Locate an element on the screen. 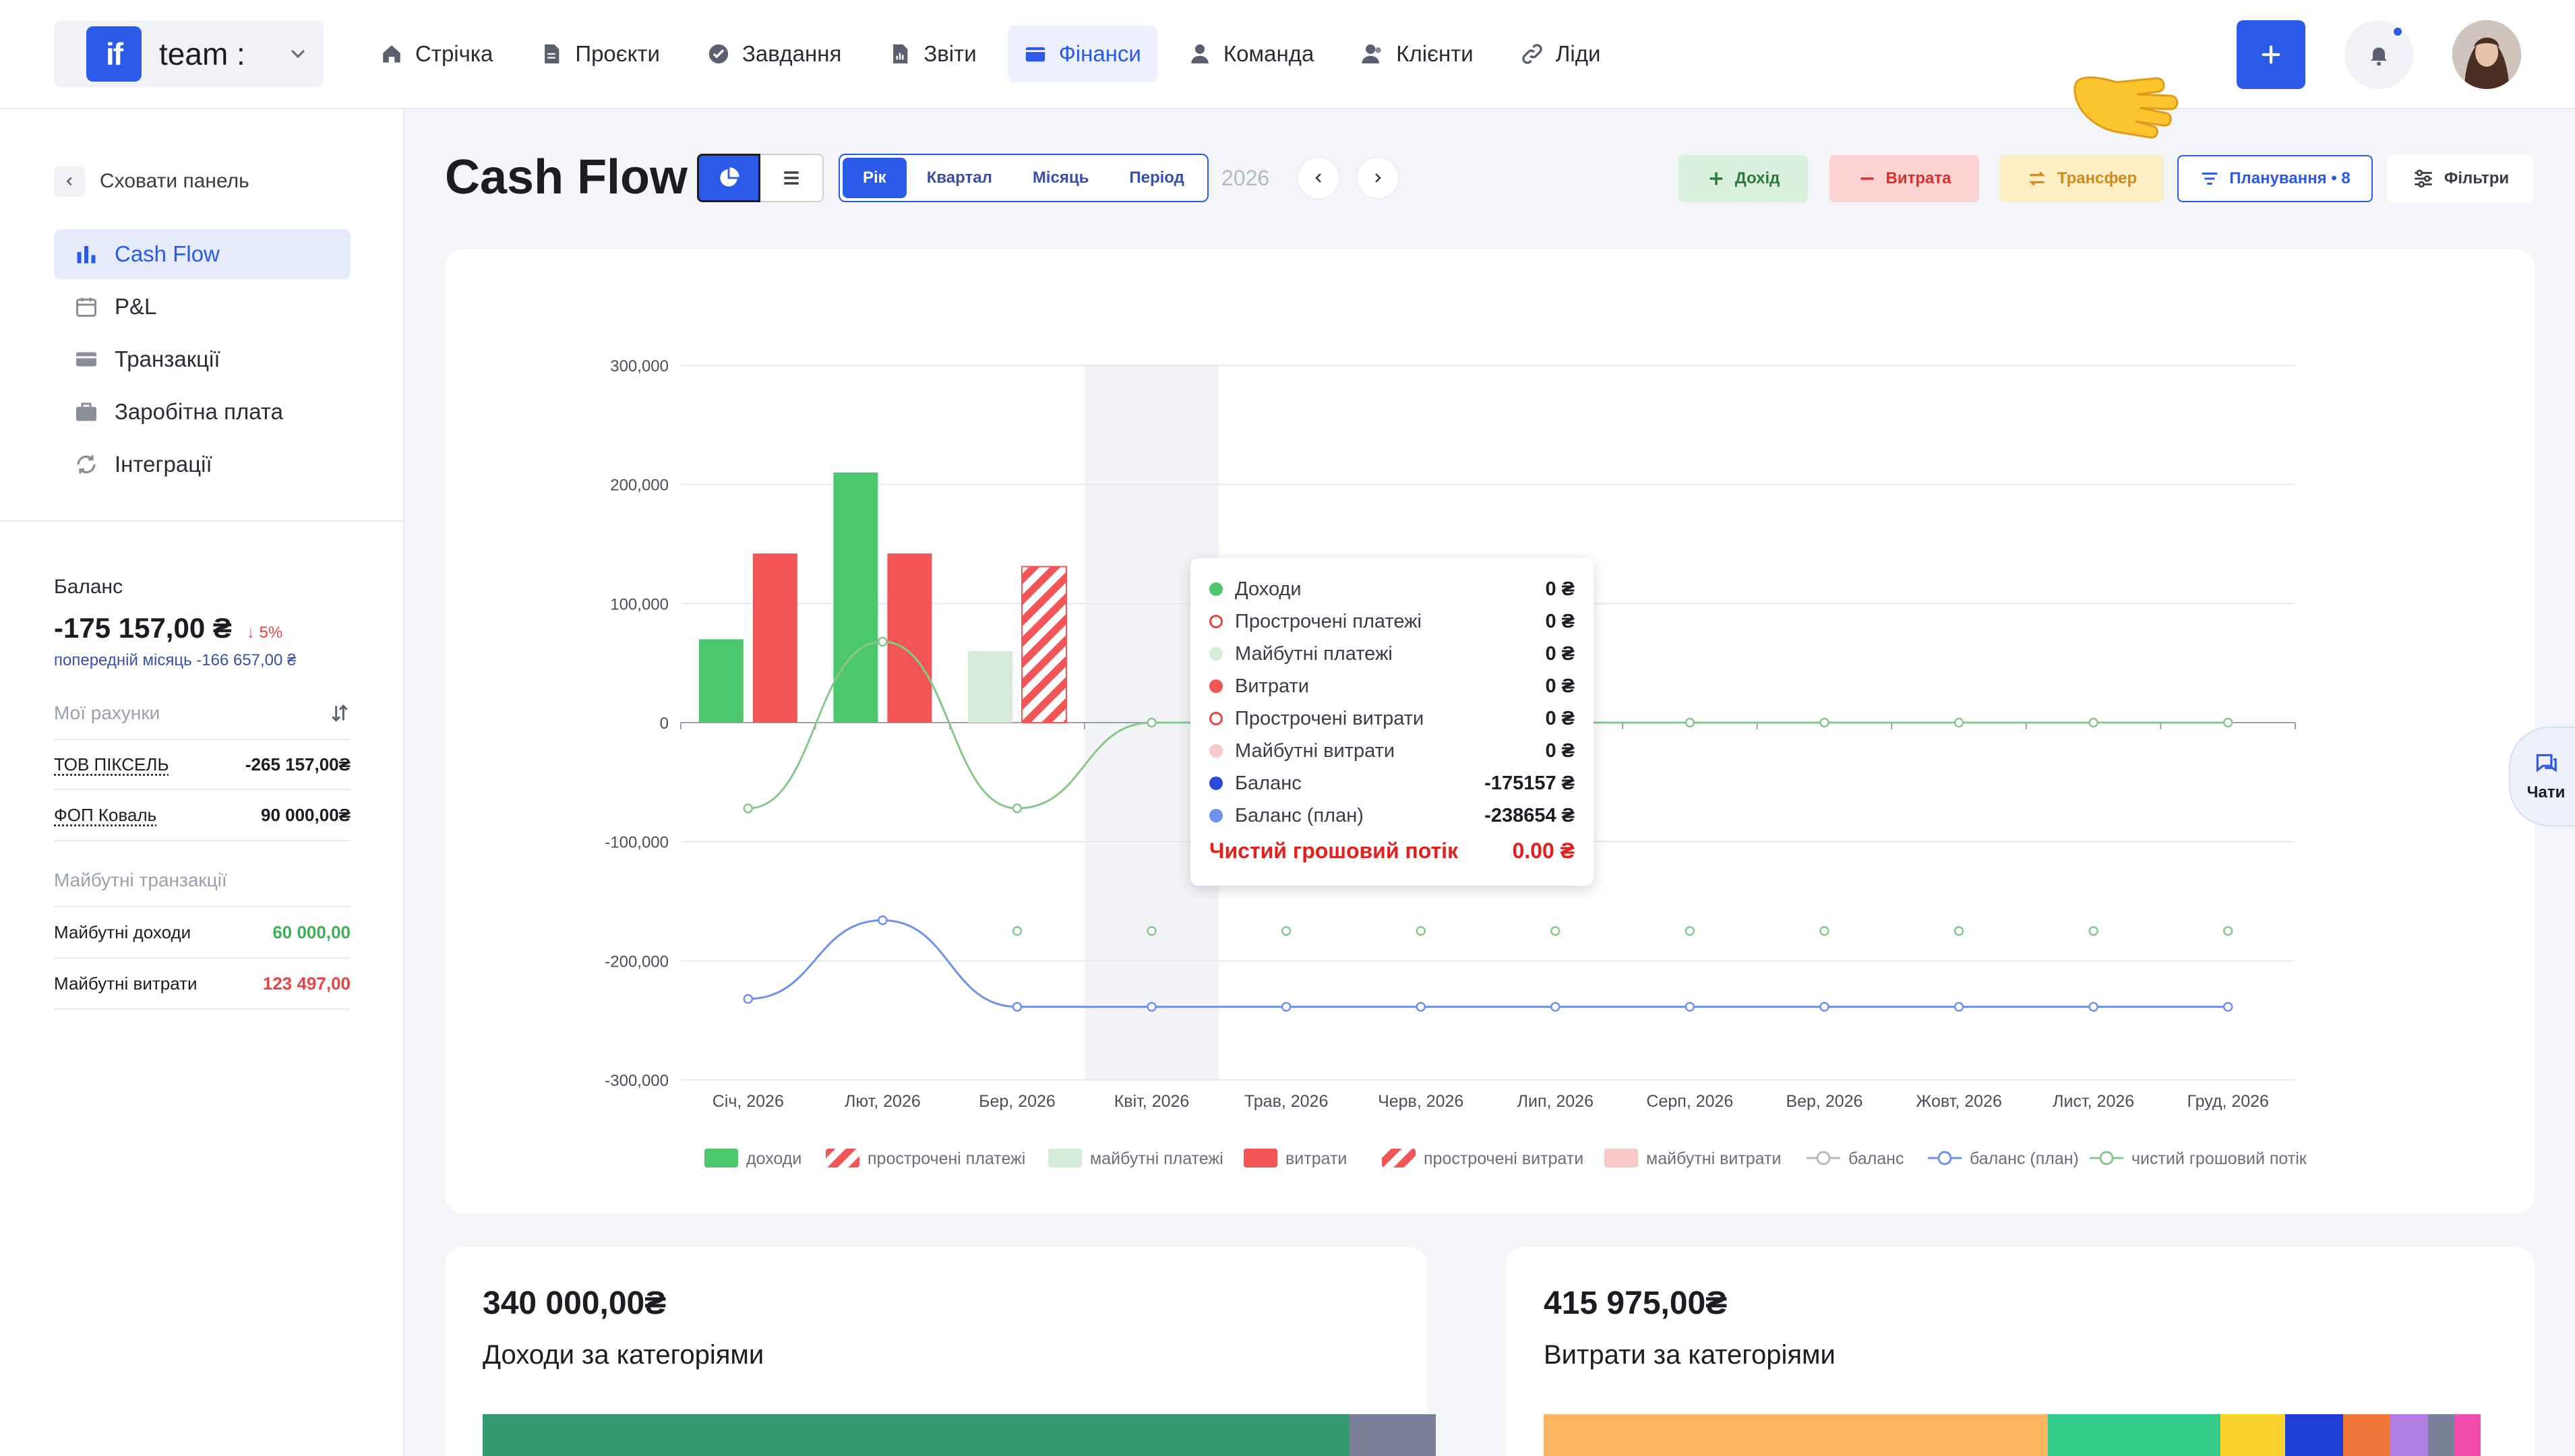 The height and width of the screenshot is (1456, 2575). future-transactions-header: Майбутні транзакції is located at coordinates (202, 880).